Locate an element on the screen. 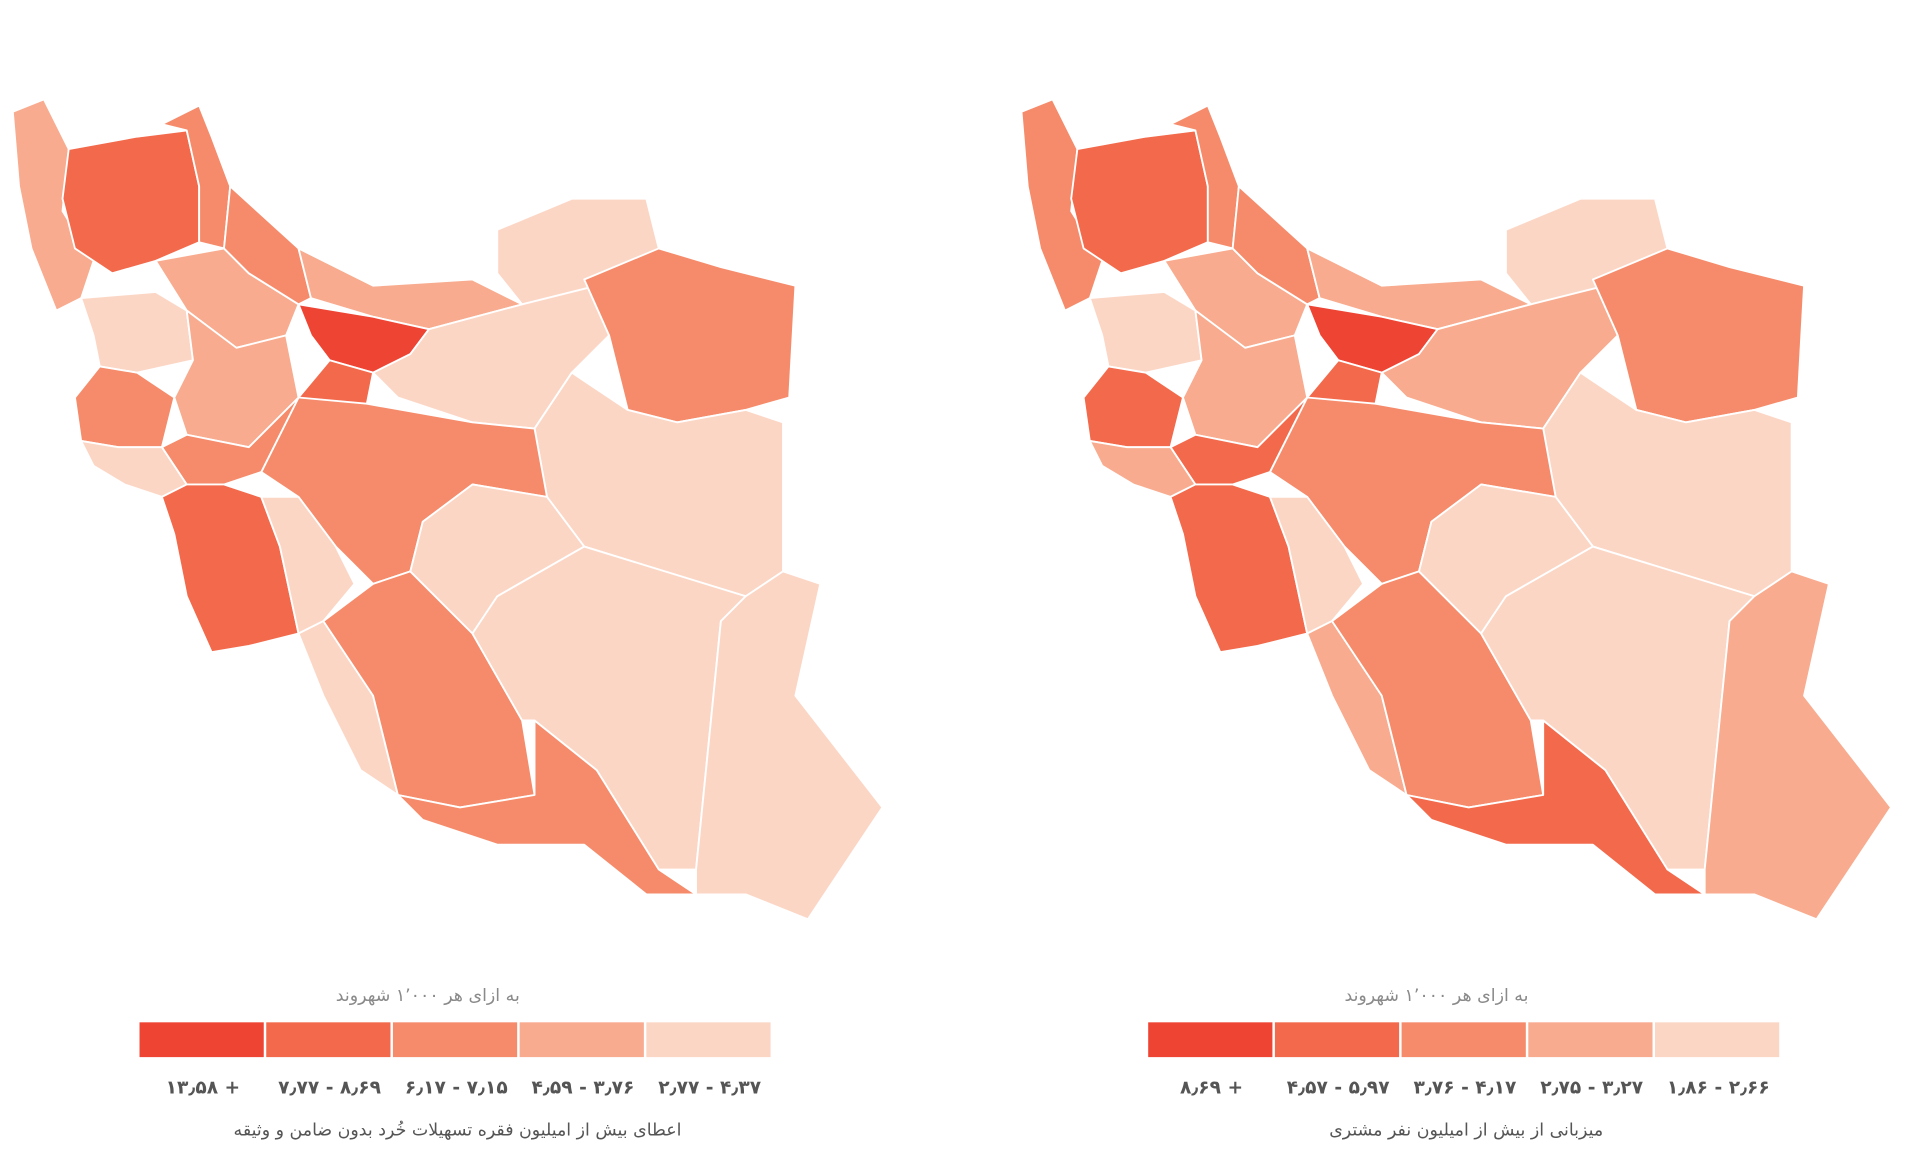 This screenshot has height=1154, width=1920. legend-label: ۱٫۸۶ - ۲٫۶۶ is located at coordinates (1718, 1088).